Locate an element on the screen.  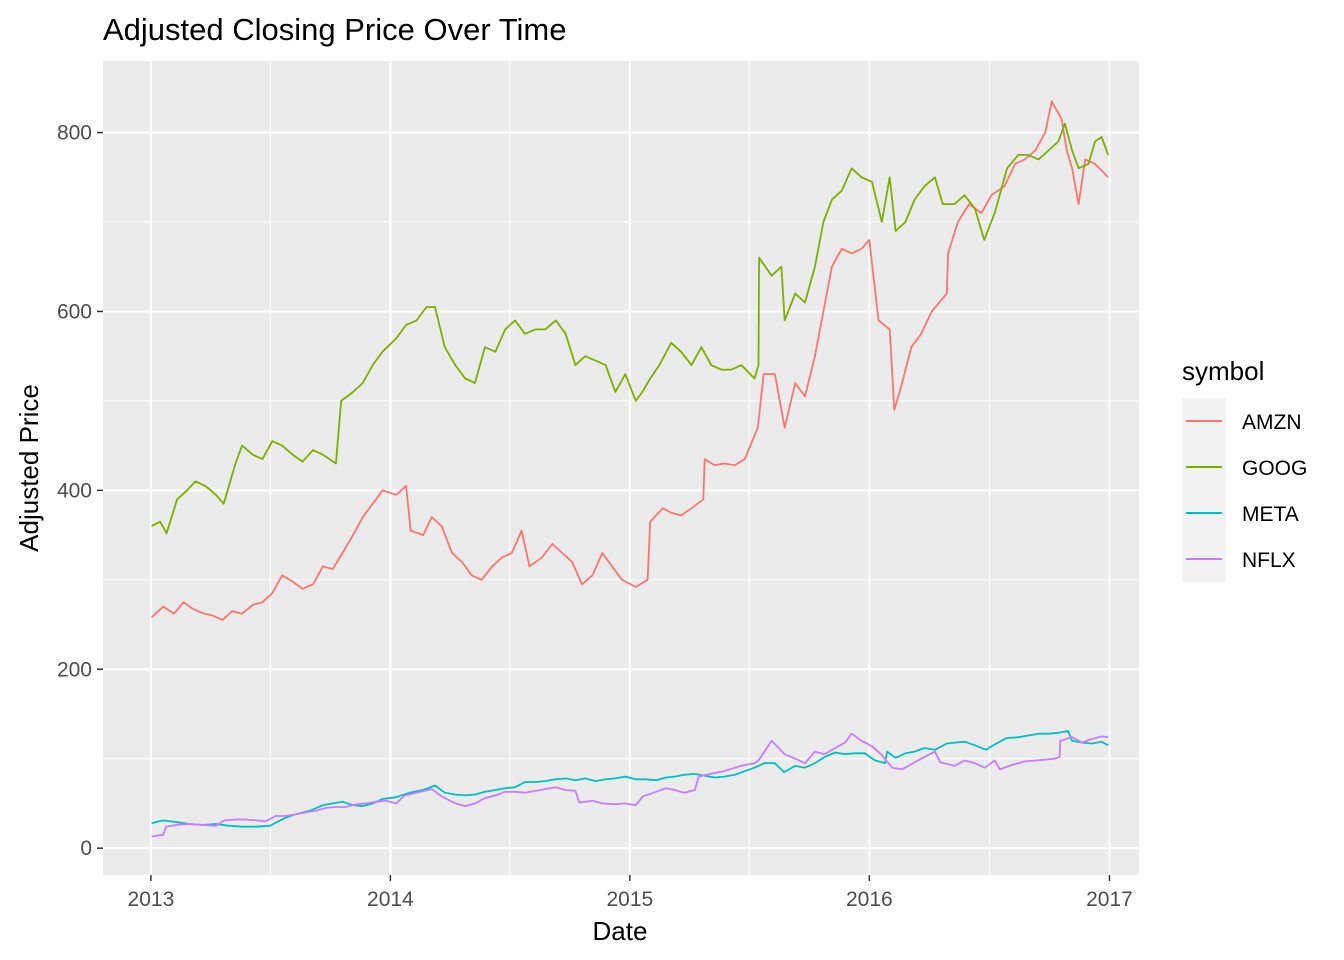
x-tick-label: 2014 is located at coordinates (390, 899).